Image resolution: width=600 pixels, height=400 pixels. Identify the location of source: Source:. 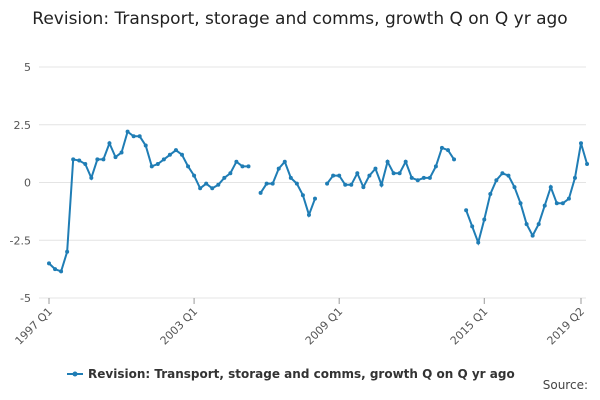
(565, 385).